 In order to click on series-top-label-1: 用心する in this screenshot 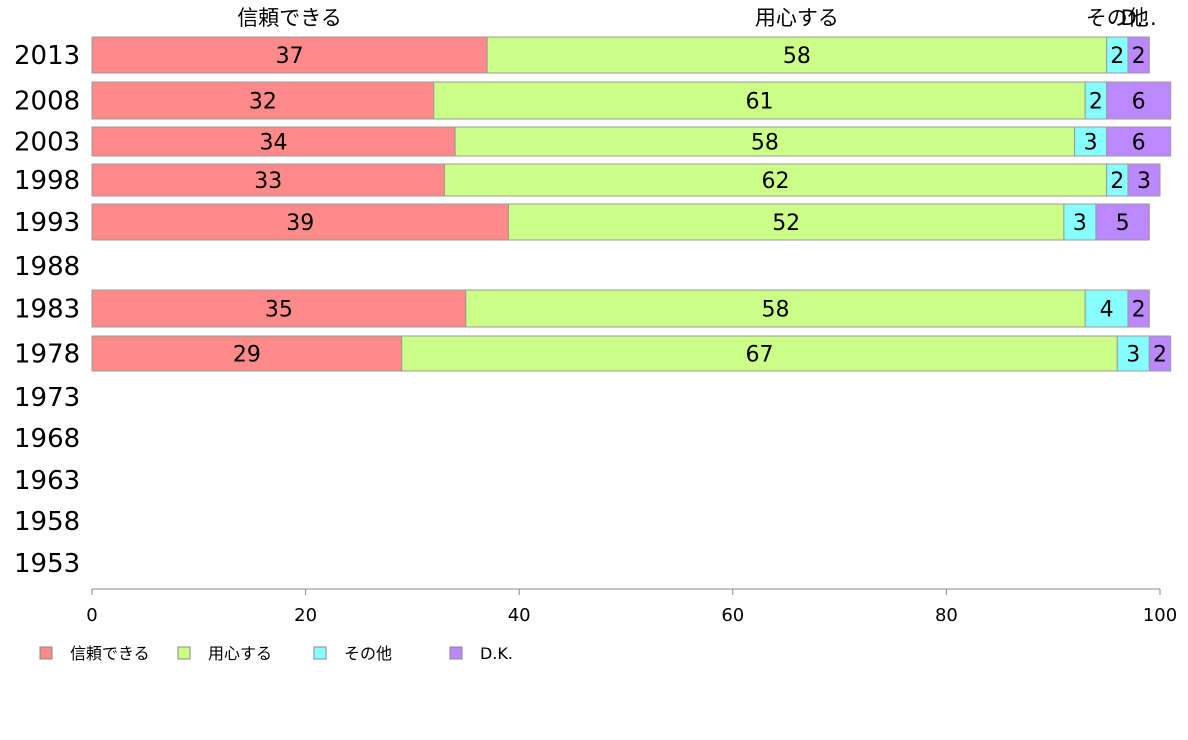, I will do `click(797, 18)`.